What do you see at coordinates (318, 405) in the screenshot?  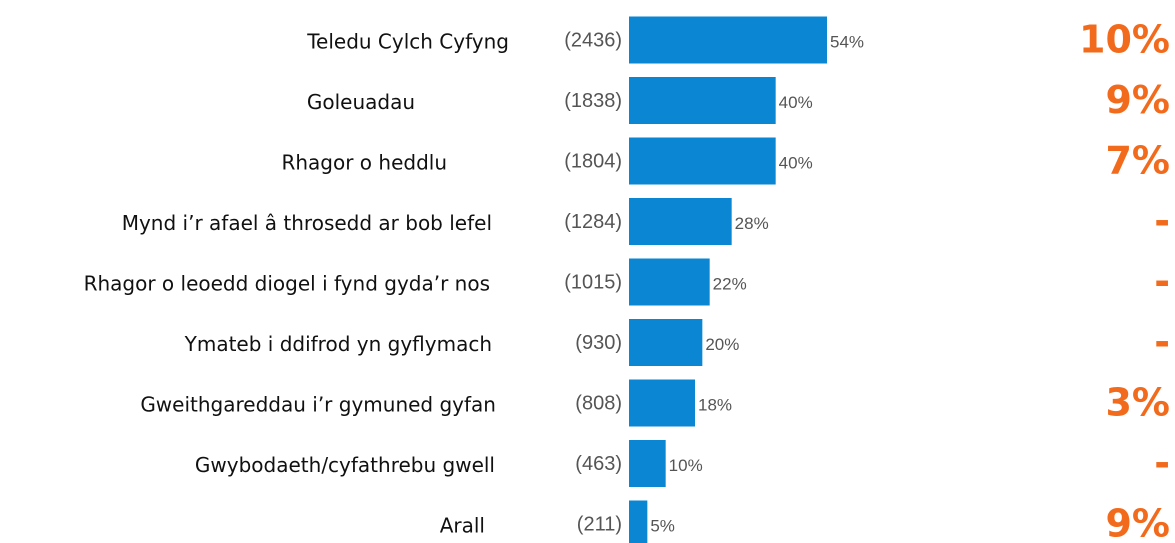 I see `category-label: Gweithgareddau i’r gymuned gyfan` at bounding box center [318, 405].